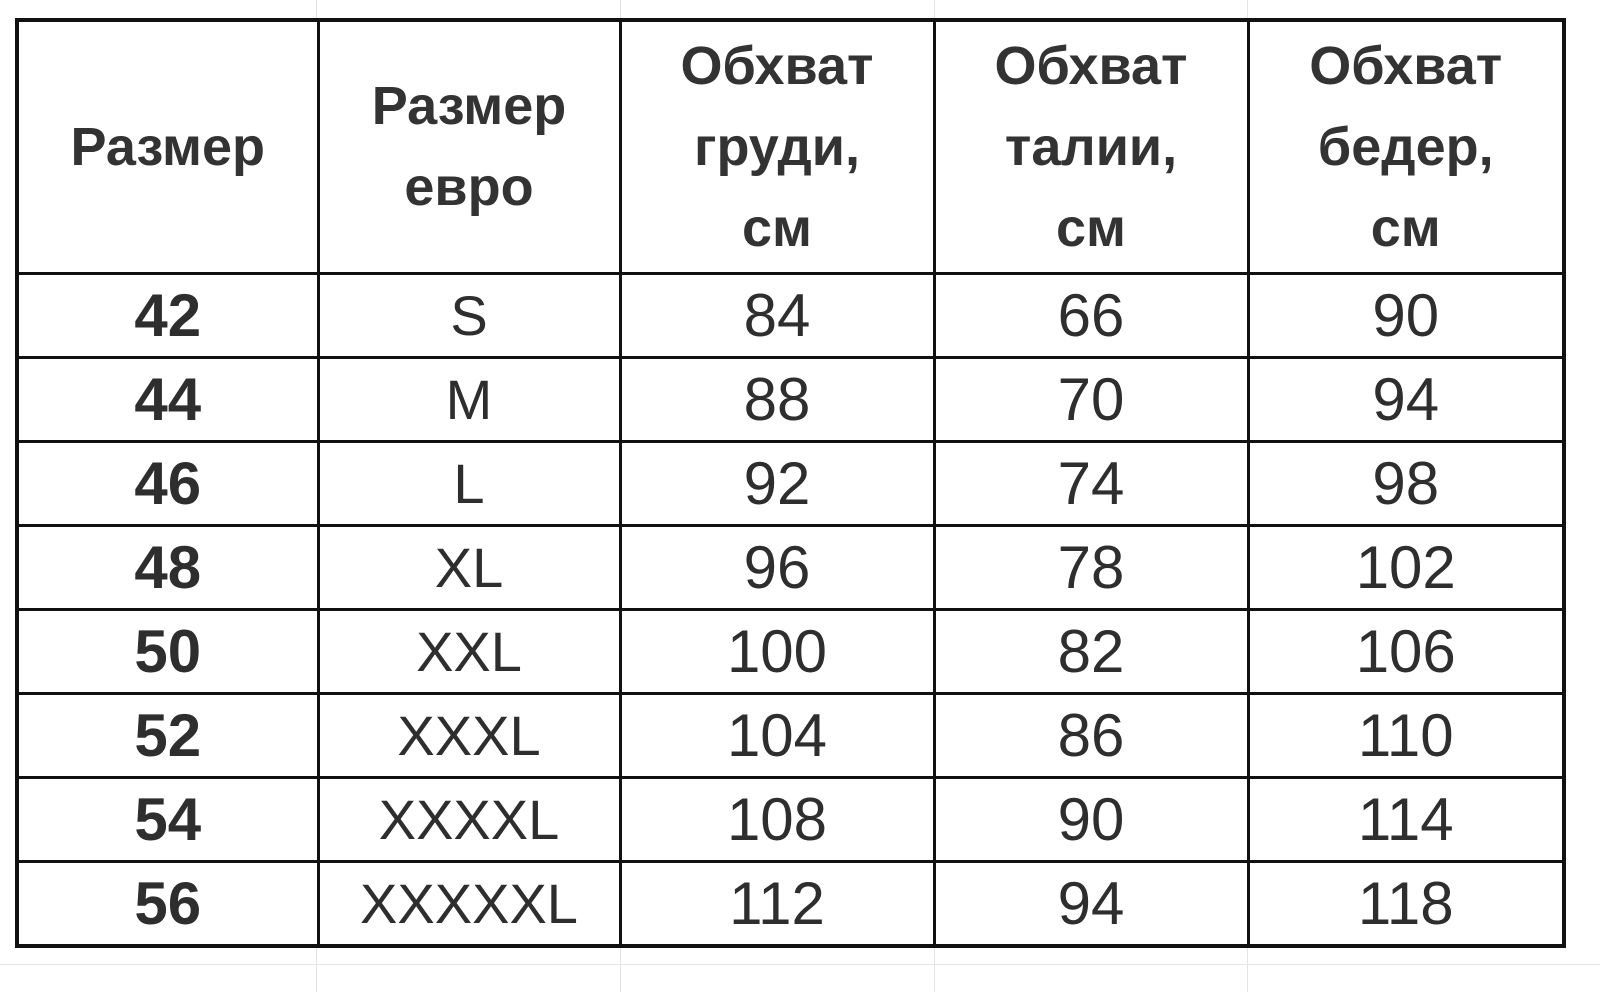 The width and height of the screenshot is (1600, 992). I want to click on waist-cell: 82, so click(1091, 651).